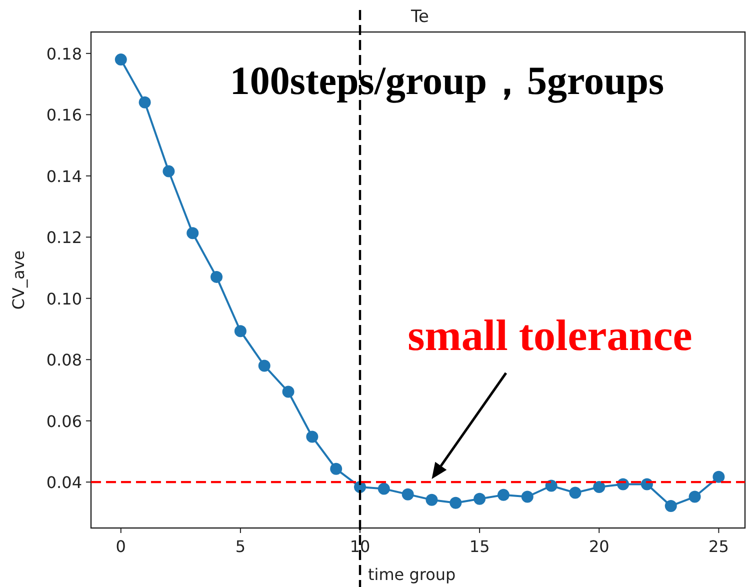 This screenshot has width=747, height=587. I want to click on y-tick-label: 0.16, so click(64, 115).